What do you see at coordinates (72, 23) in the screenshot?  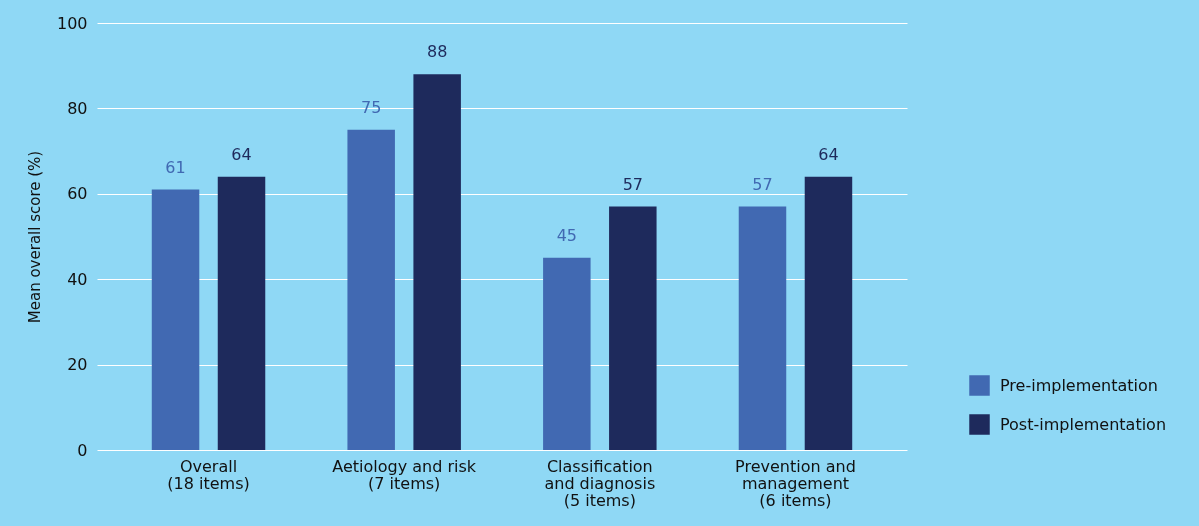 I see `y-tick-label: 100` at bounding box center [72, 23].